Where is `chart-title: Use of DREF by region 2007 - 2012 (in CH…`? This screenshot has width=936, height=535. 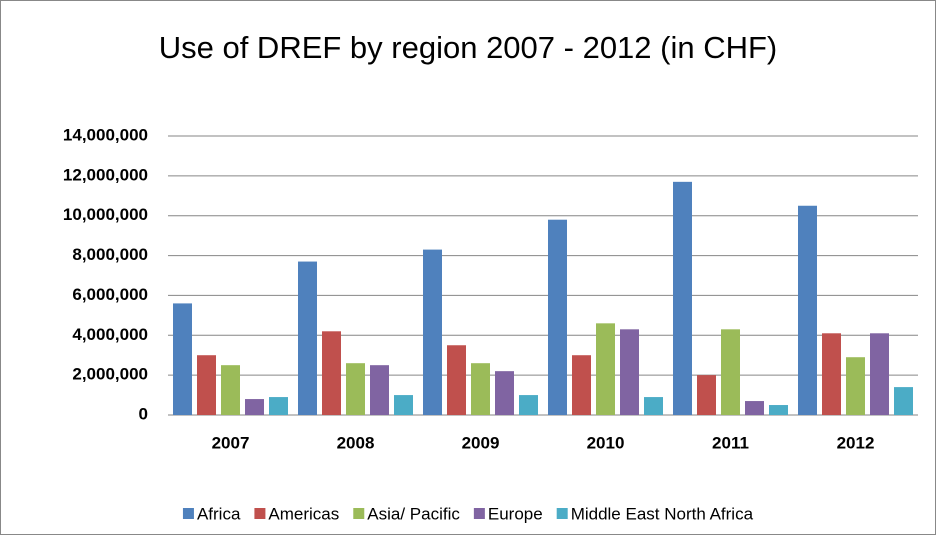
chart-title: Use of DREF by region 2007 - 2012 (in CH… is located at coordinates (468, 47).